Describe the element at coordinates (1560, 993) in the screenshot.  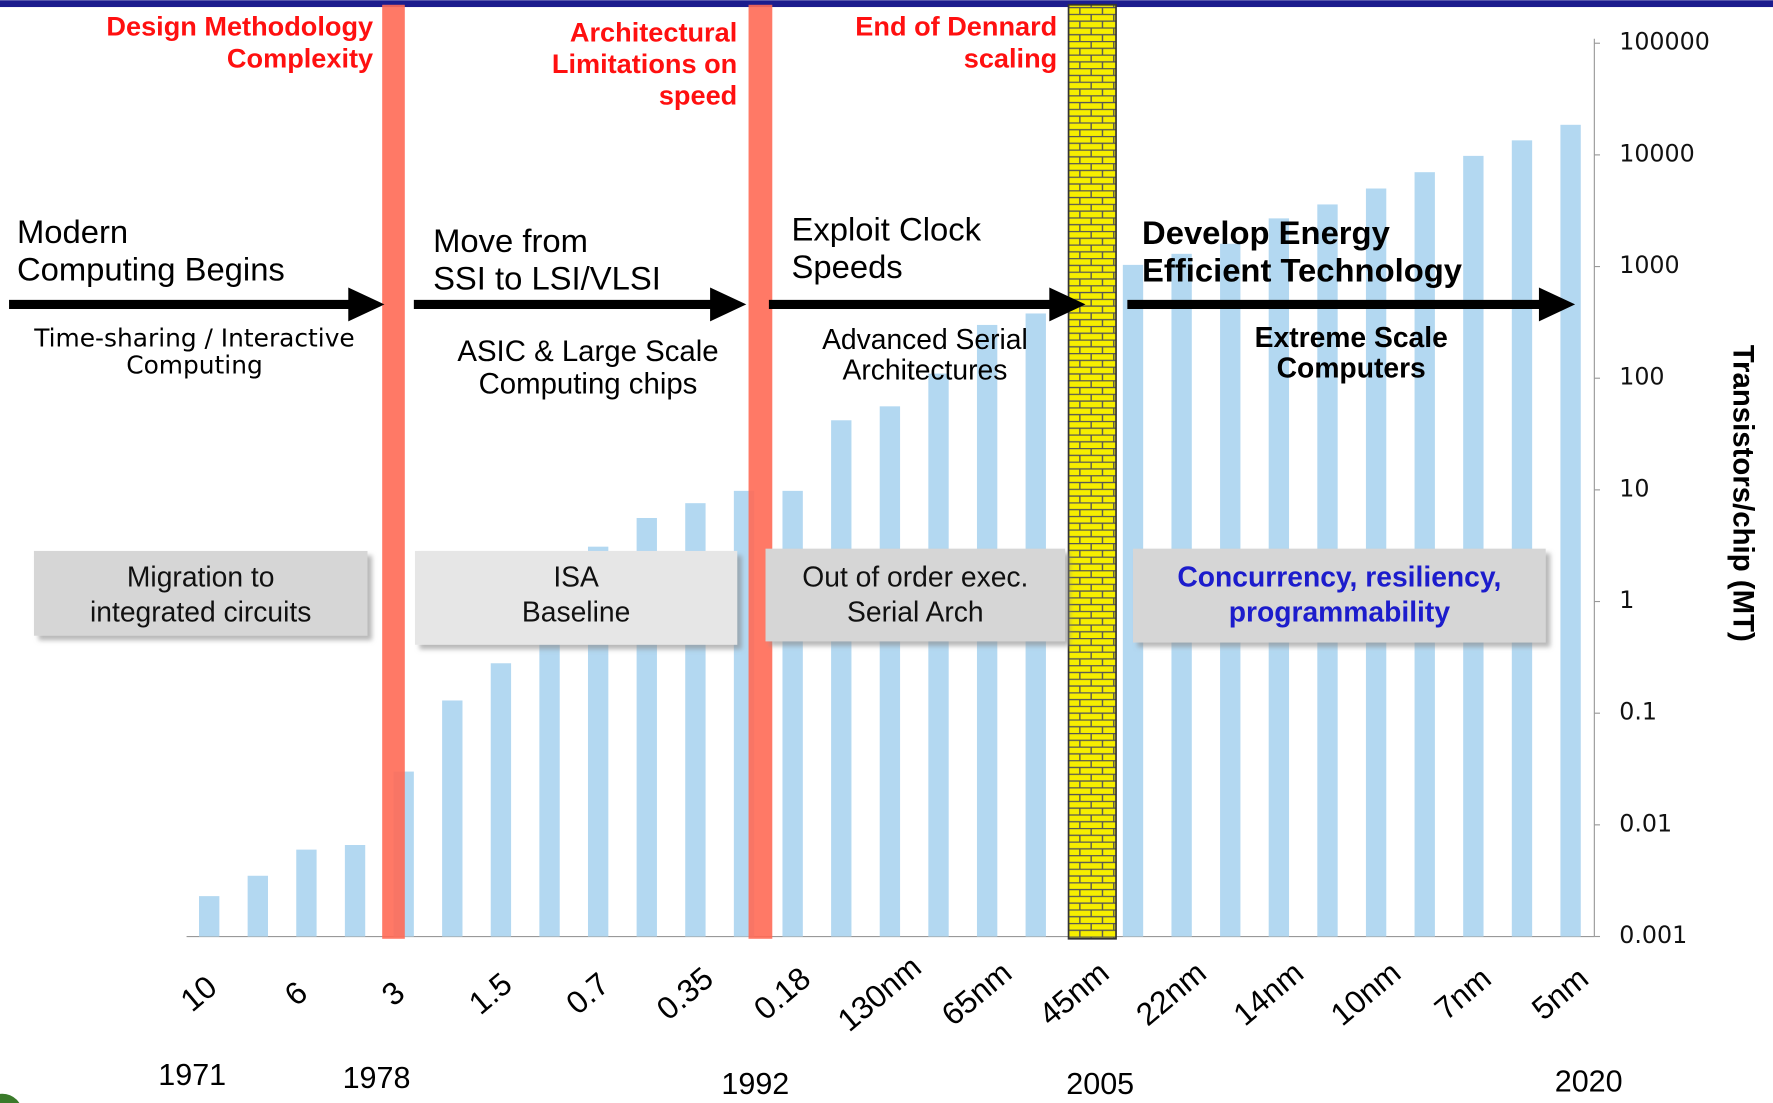
I see `x-tick-label: 5nm` at that location.